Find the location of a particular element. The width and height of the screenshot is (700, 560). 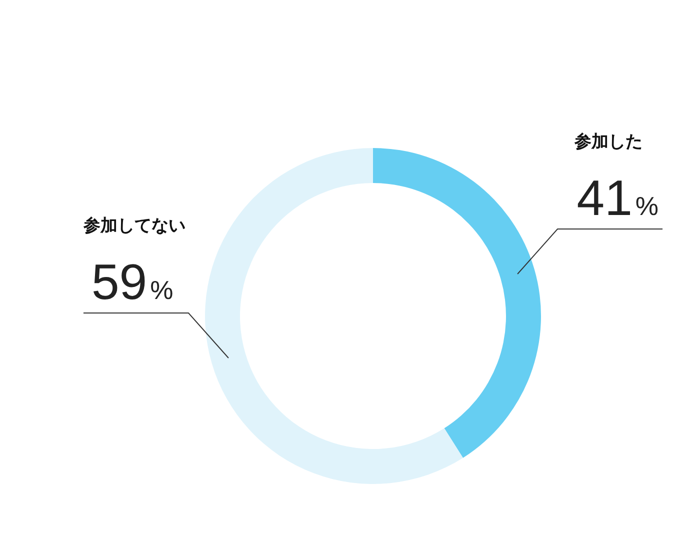

data-label: 41% is located at coordinates (617, 198).